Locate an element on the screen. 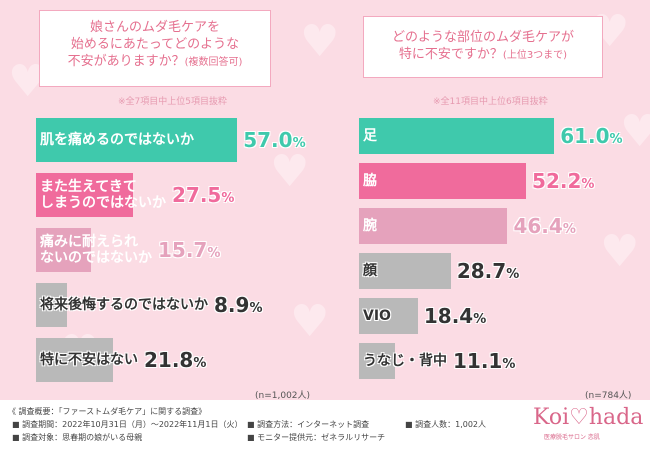  survey-title: 《 調査概要：「ファーストムダ毛ケア」に関する調査》 is located at coordinates (107, 411).